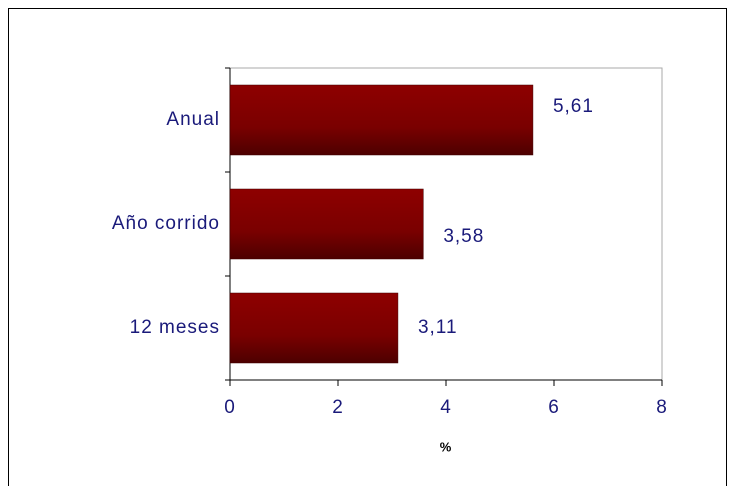 Image resolution: width=737 pixels, height=486 pixels. I want to click on value-label: 3,58, so click(463, 236).